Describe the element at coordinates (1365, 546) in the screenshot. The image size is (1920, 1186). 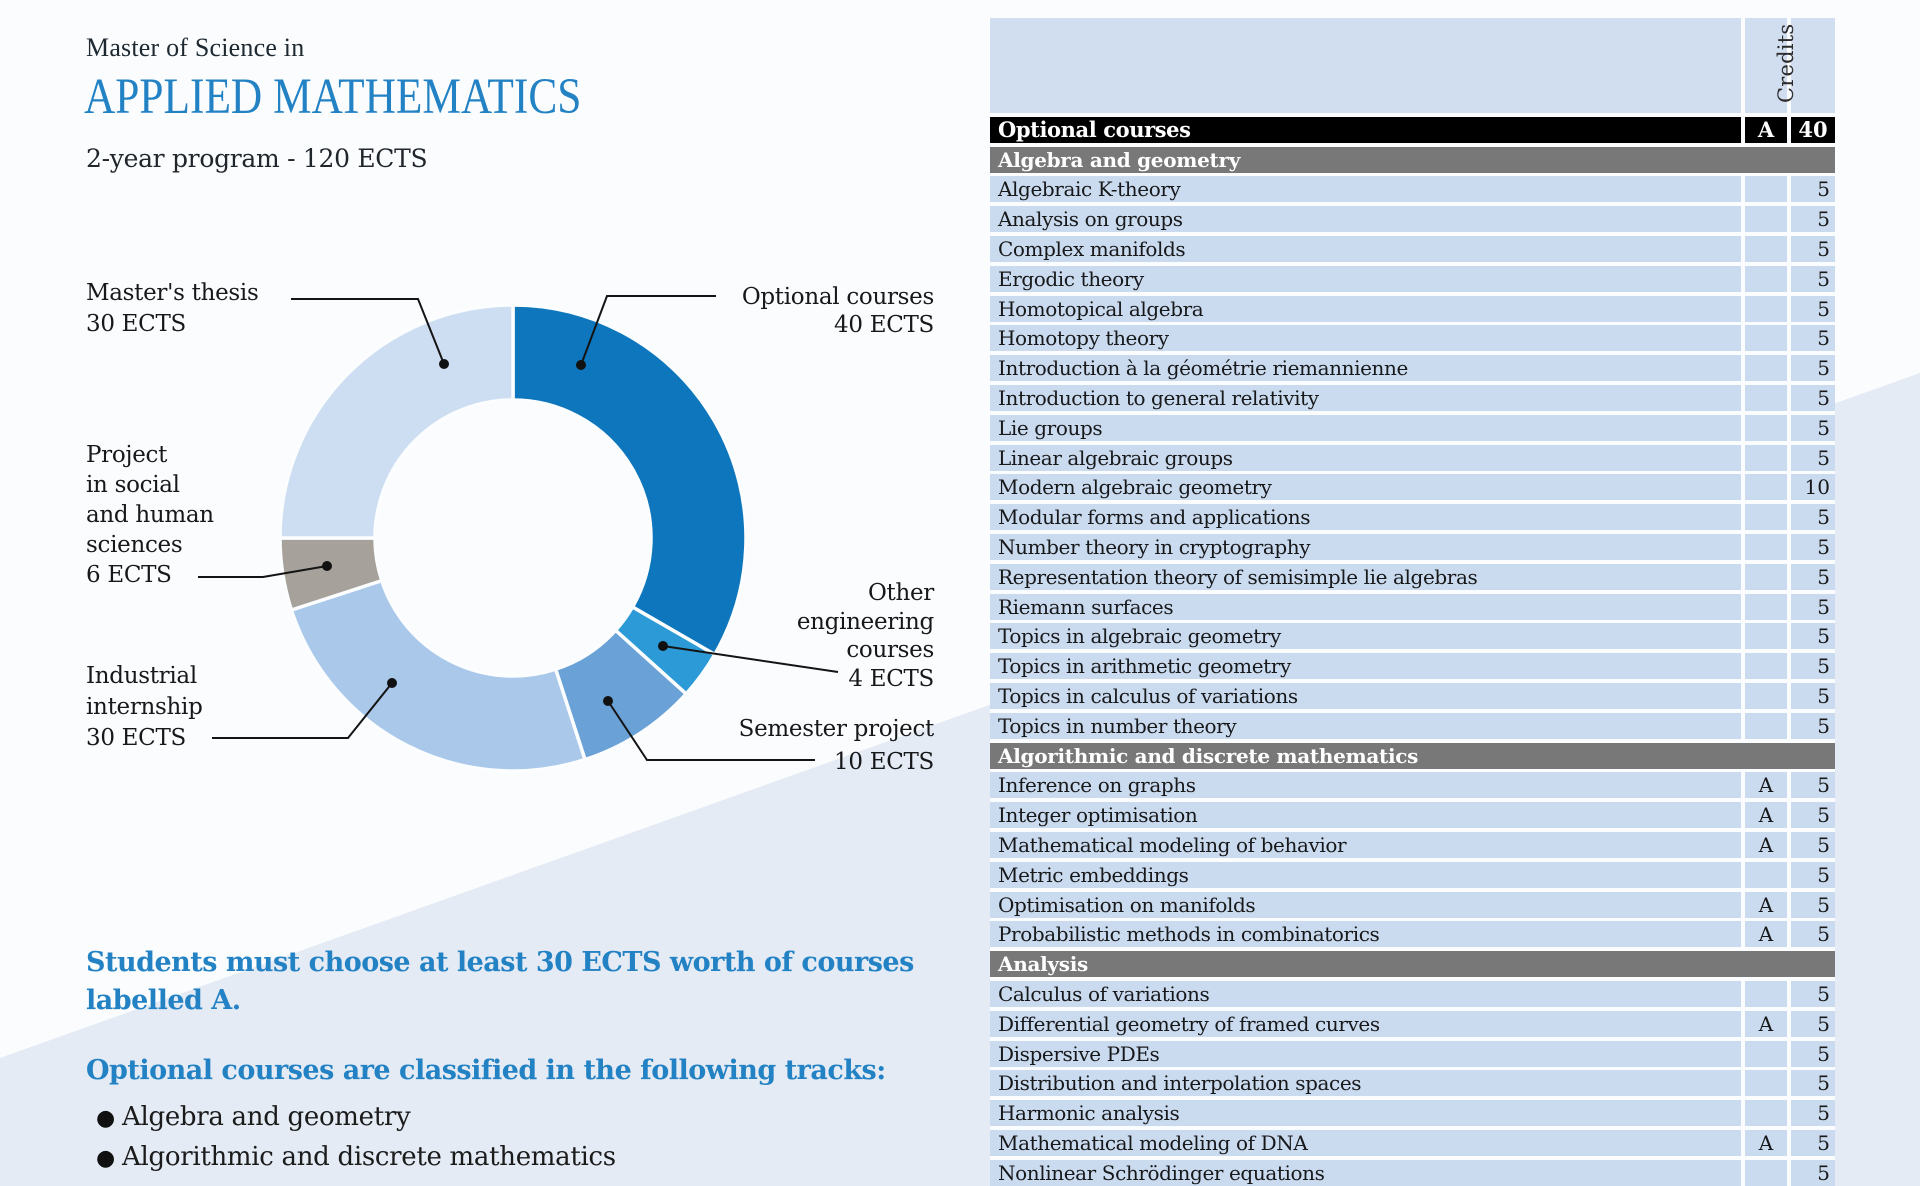
I see `course-name-cell: Number theory in cryptography` at that location.